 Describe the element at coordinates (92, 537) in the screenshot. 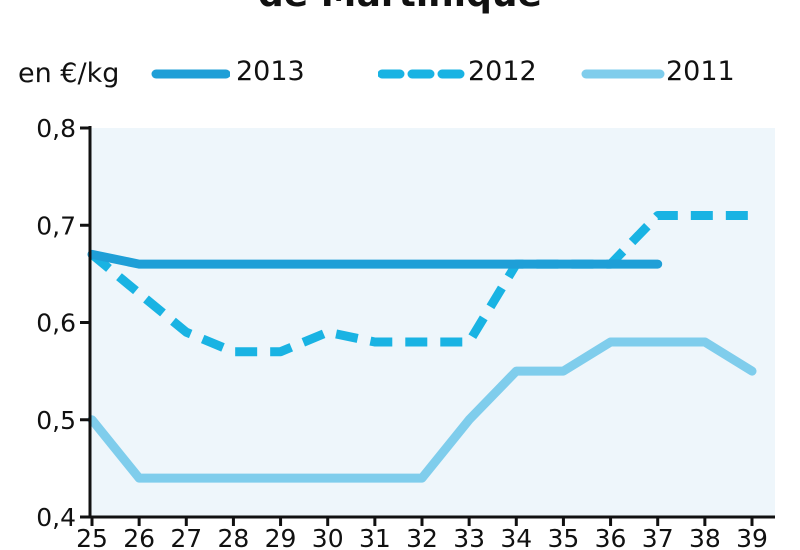

I see `x-tick-label: 25` at that location.